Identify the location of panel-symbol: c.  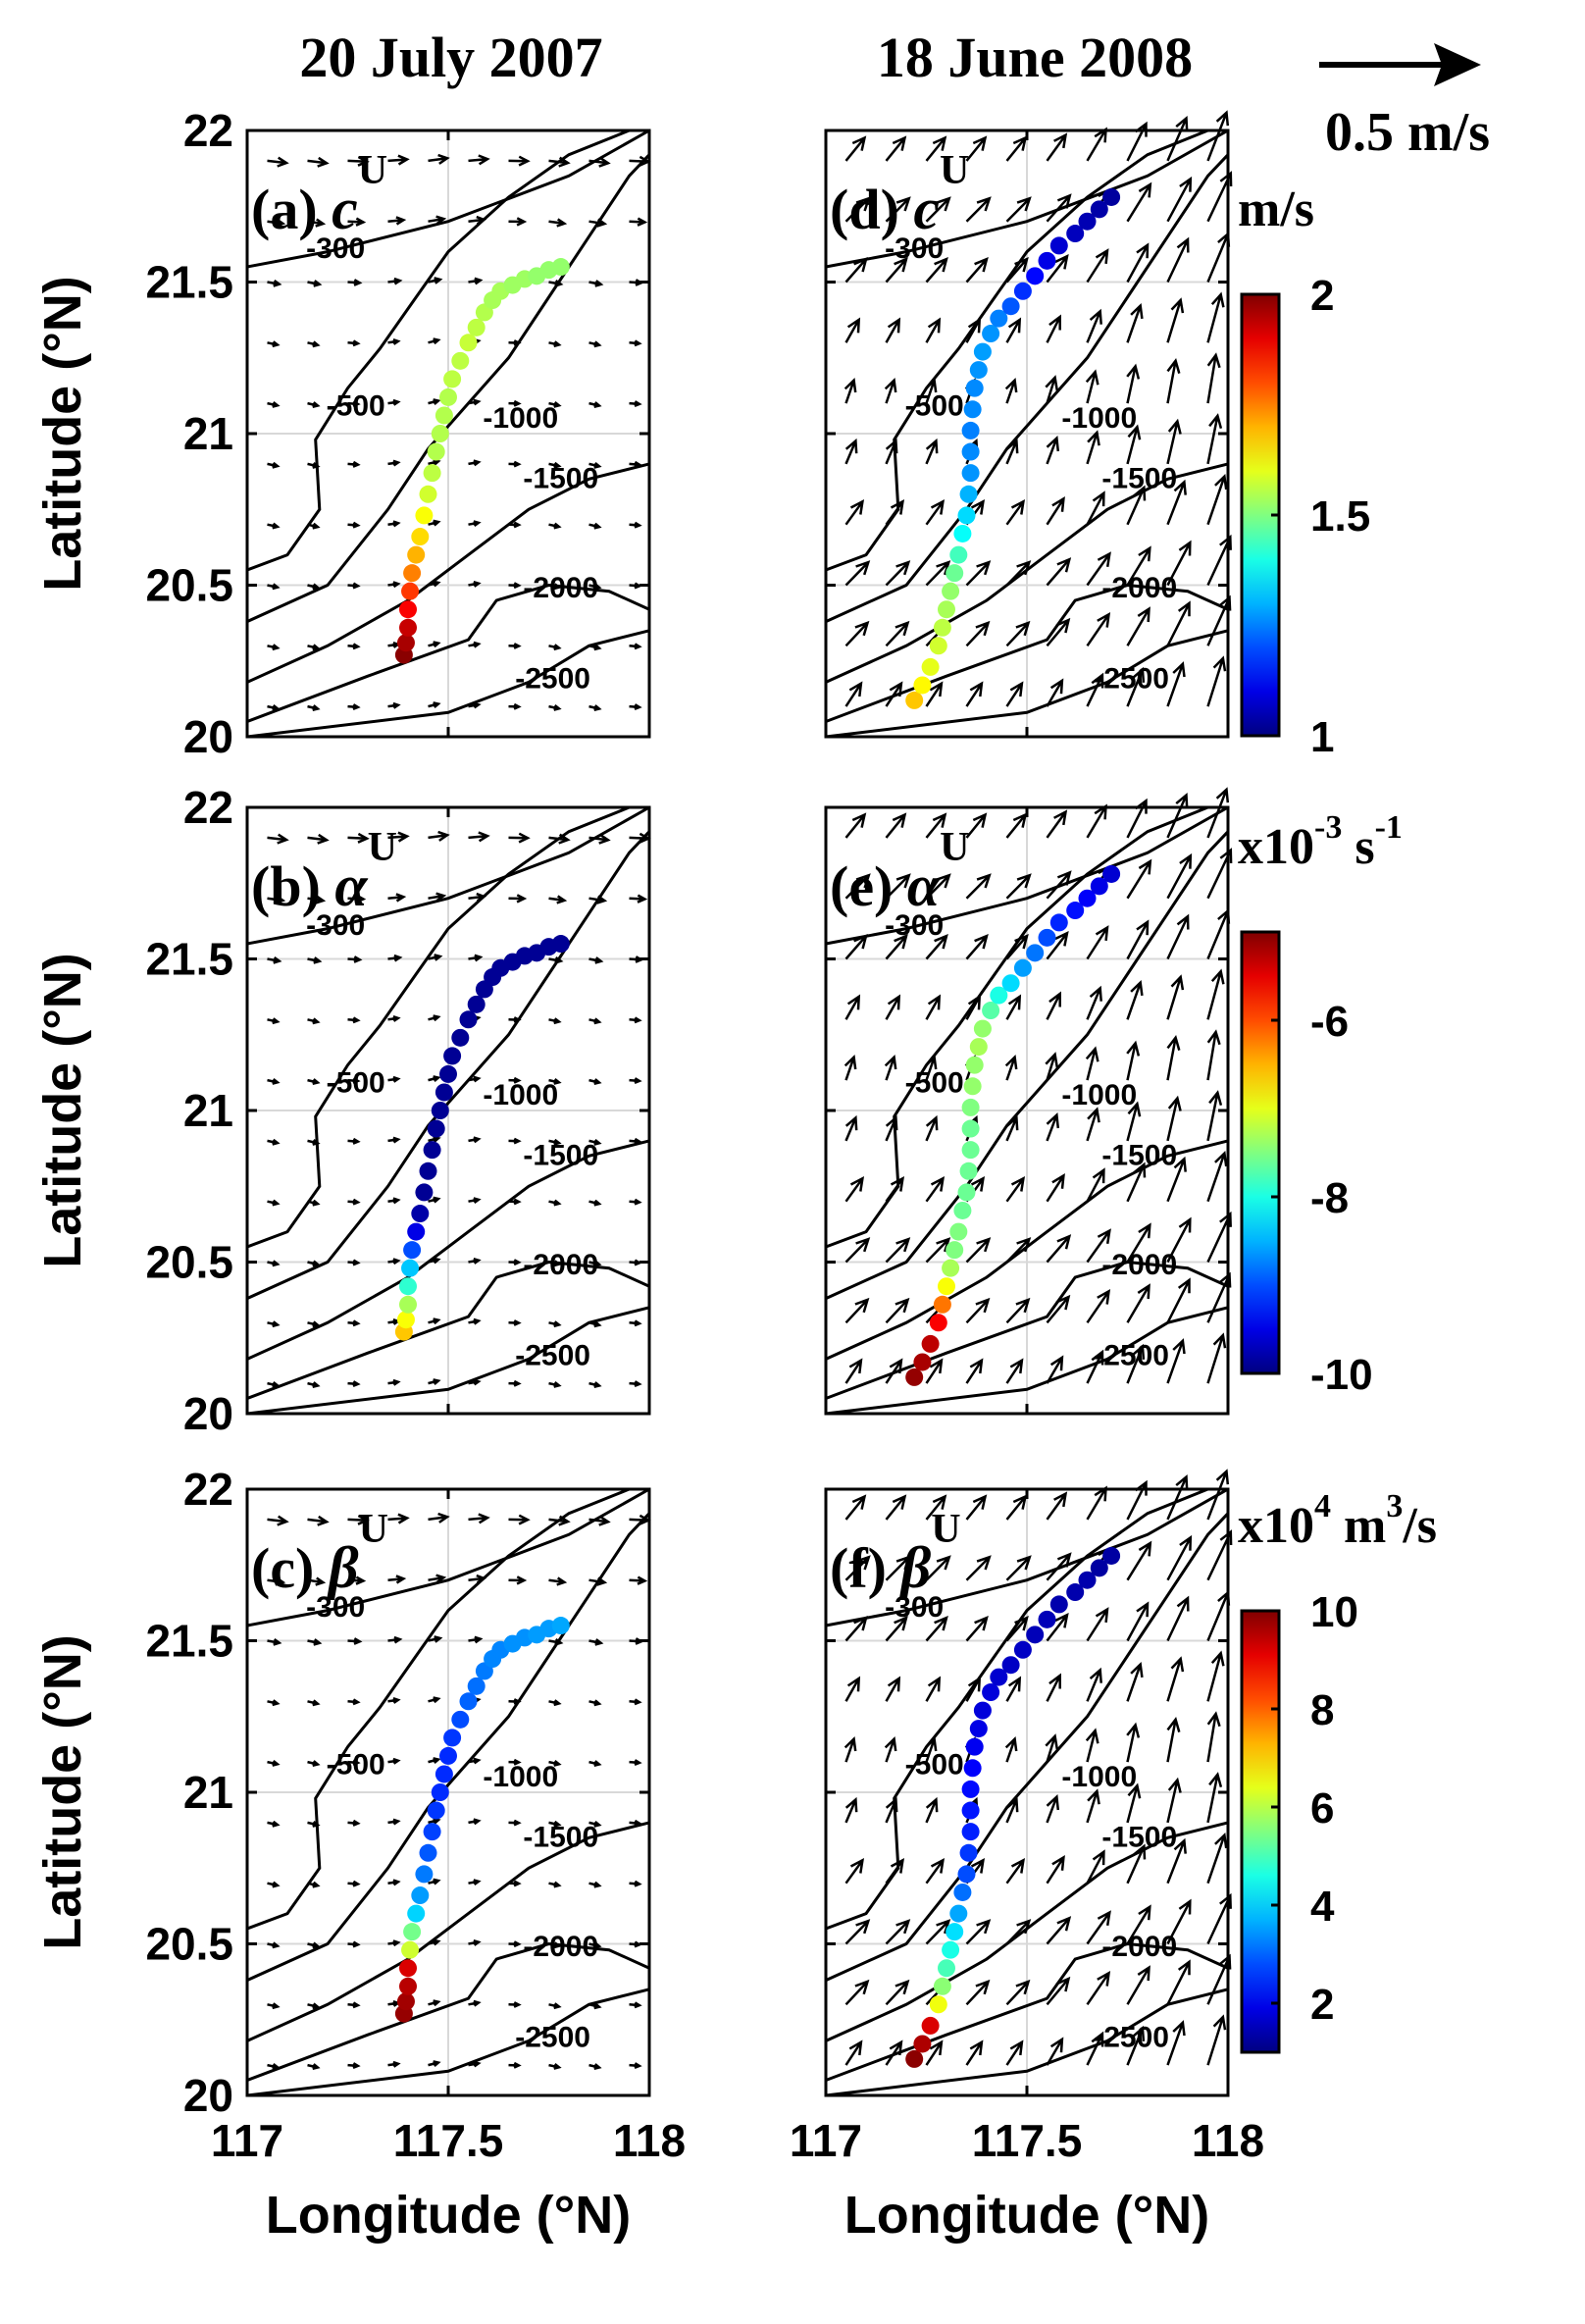
(926, 209).